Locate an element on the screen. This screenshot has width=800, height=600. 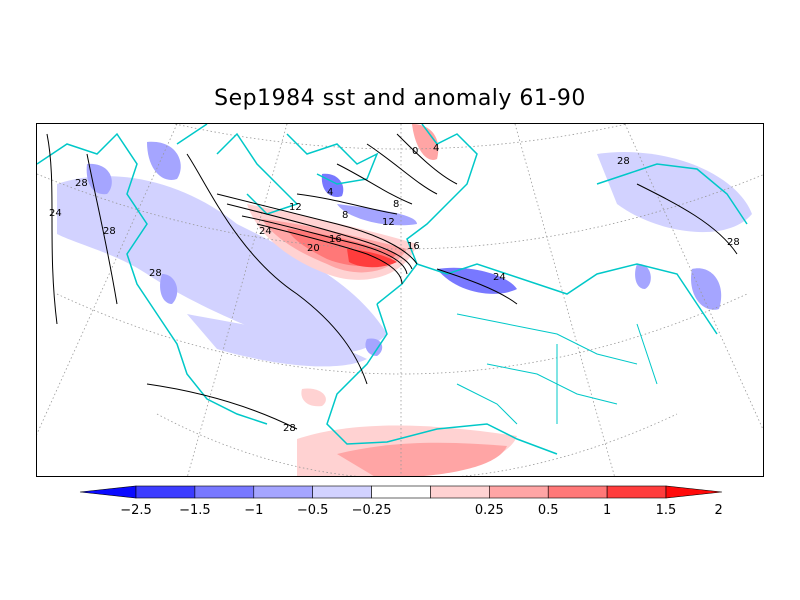
contour-label: 0 is located at coordinates (415, 151).